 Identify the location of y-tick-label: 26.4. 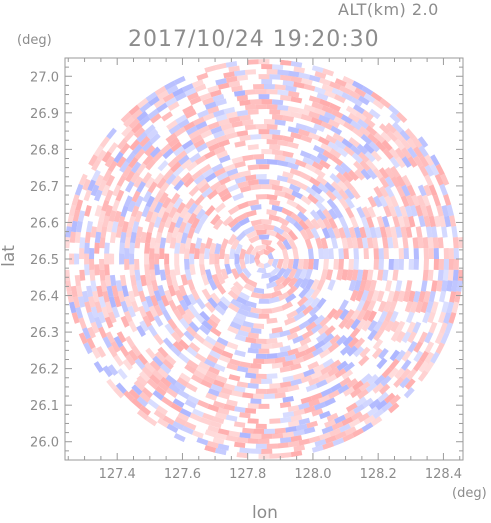
(44, 297).